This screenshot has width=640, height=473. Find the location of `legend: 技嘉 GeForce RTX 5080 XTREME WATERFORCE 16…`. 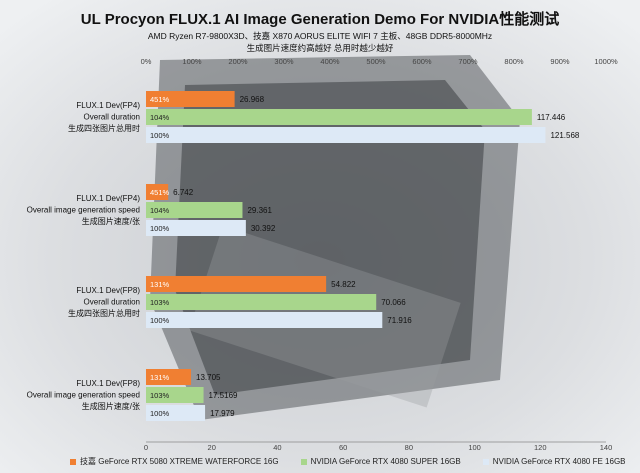

legend: 技嘉 GeForce RTX 5080 XTREME WATERFORCE 16… is located at coordinates (348, 461).